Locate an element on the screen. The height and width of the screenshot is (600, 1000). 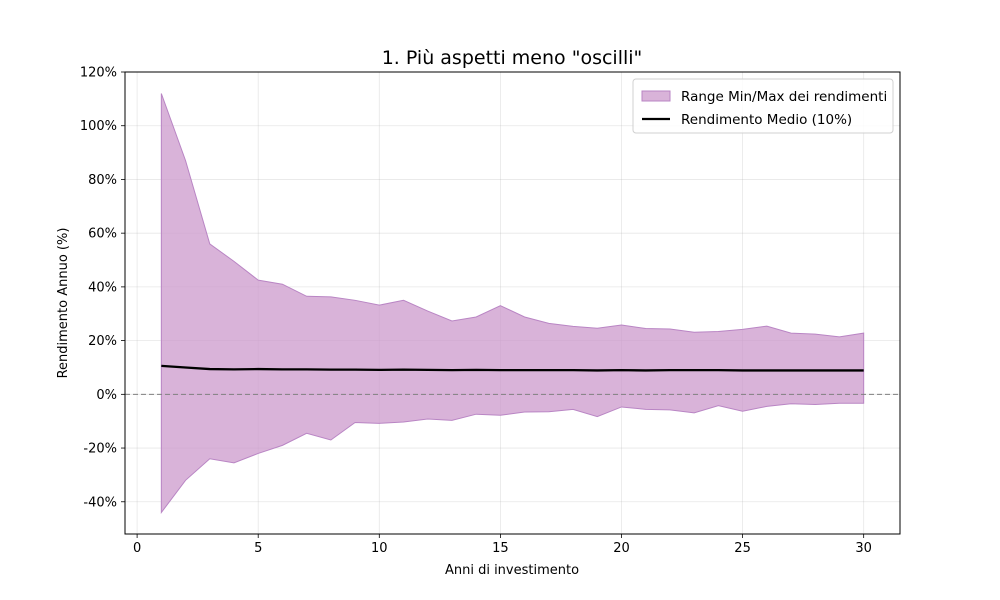
legend-label-band: Range Min/Max dei rendimenti is located at coordinates (784, 97).